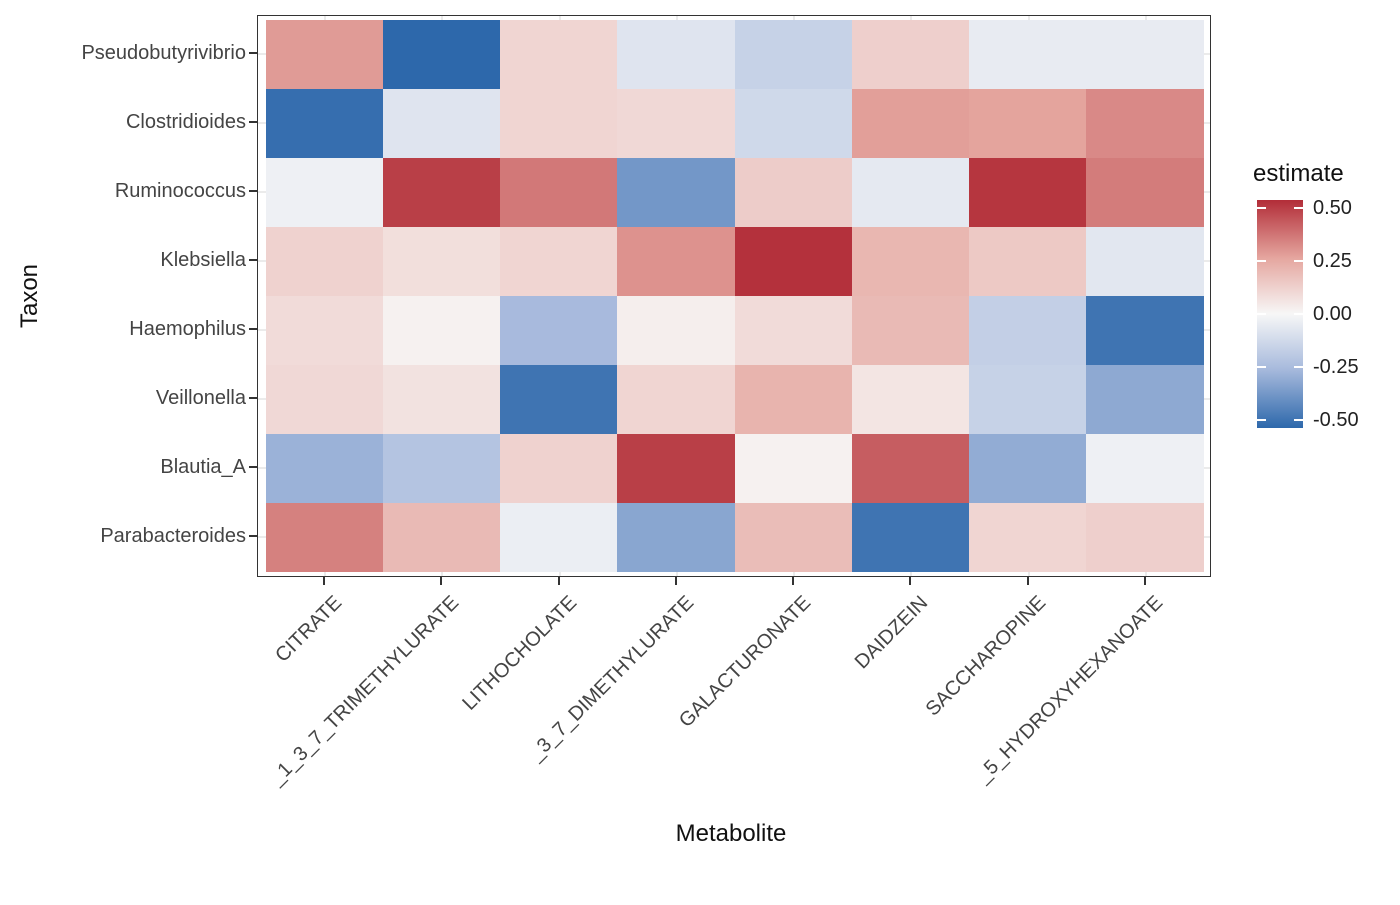  I want to click on legend-tick-label: 0.25, so click(1332, 261).